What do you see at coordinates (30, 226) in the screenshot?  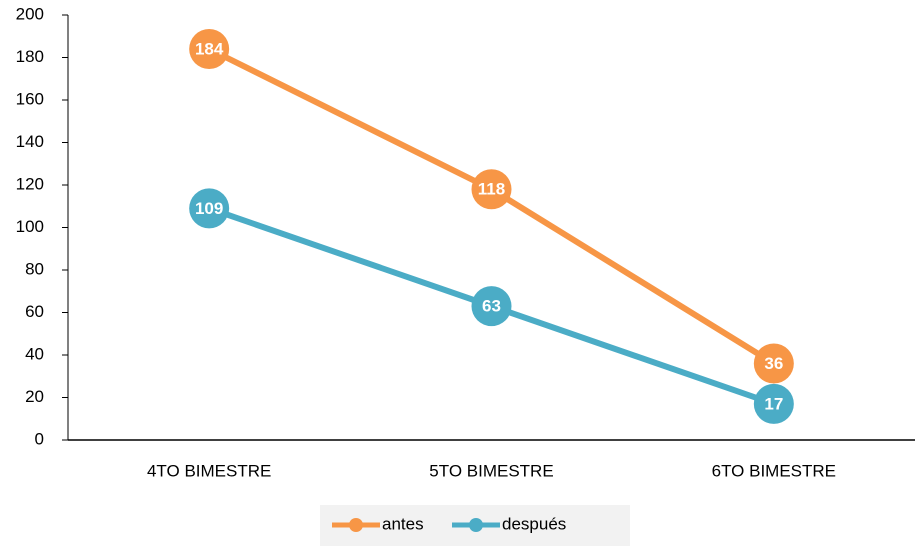 I see `y-tick-label: 100` at bounding box center [30, 226].